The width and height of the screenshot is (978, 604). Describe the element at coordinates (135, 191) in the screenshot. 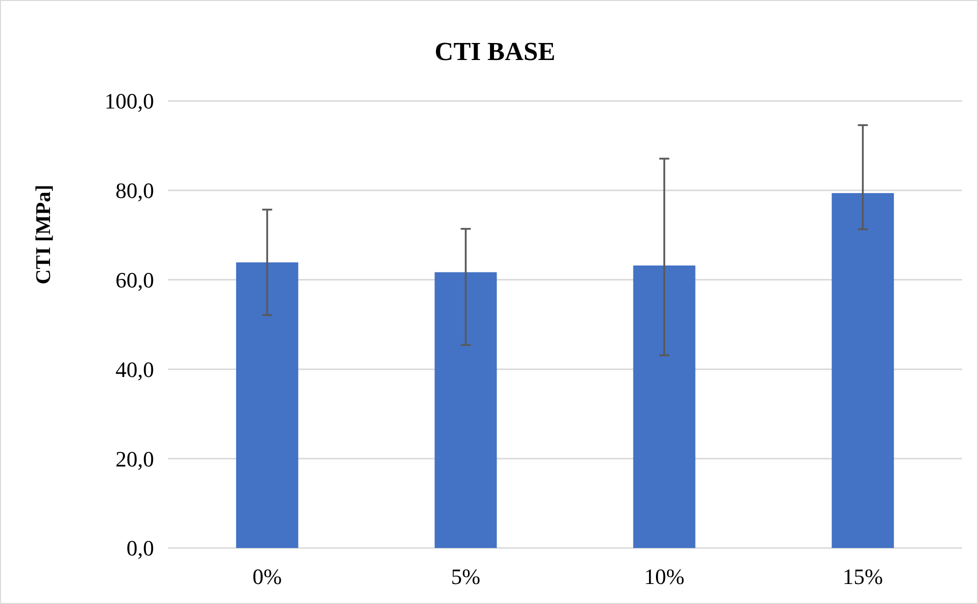

I see `y-tick-label: 80,0` at that location.